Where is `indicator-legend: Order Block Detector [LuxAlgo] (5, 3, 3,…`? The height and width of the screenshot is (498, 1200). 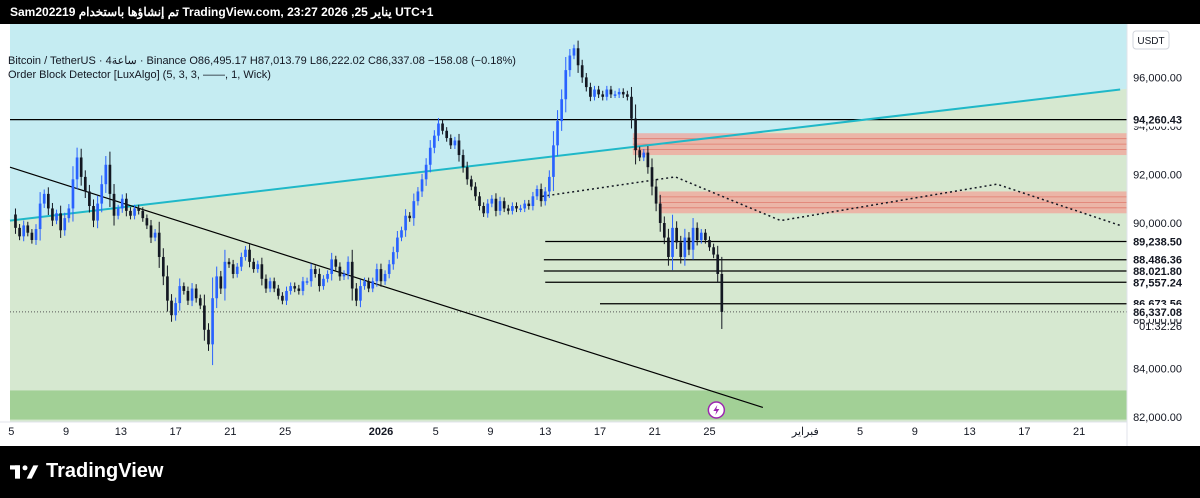 indicator-legend: Order Block Detector [LuxAlgo] (5, 3, 3,… is located at coordinates (139, 75).